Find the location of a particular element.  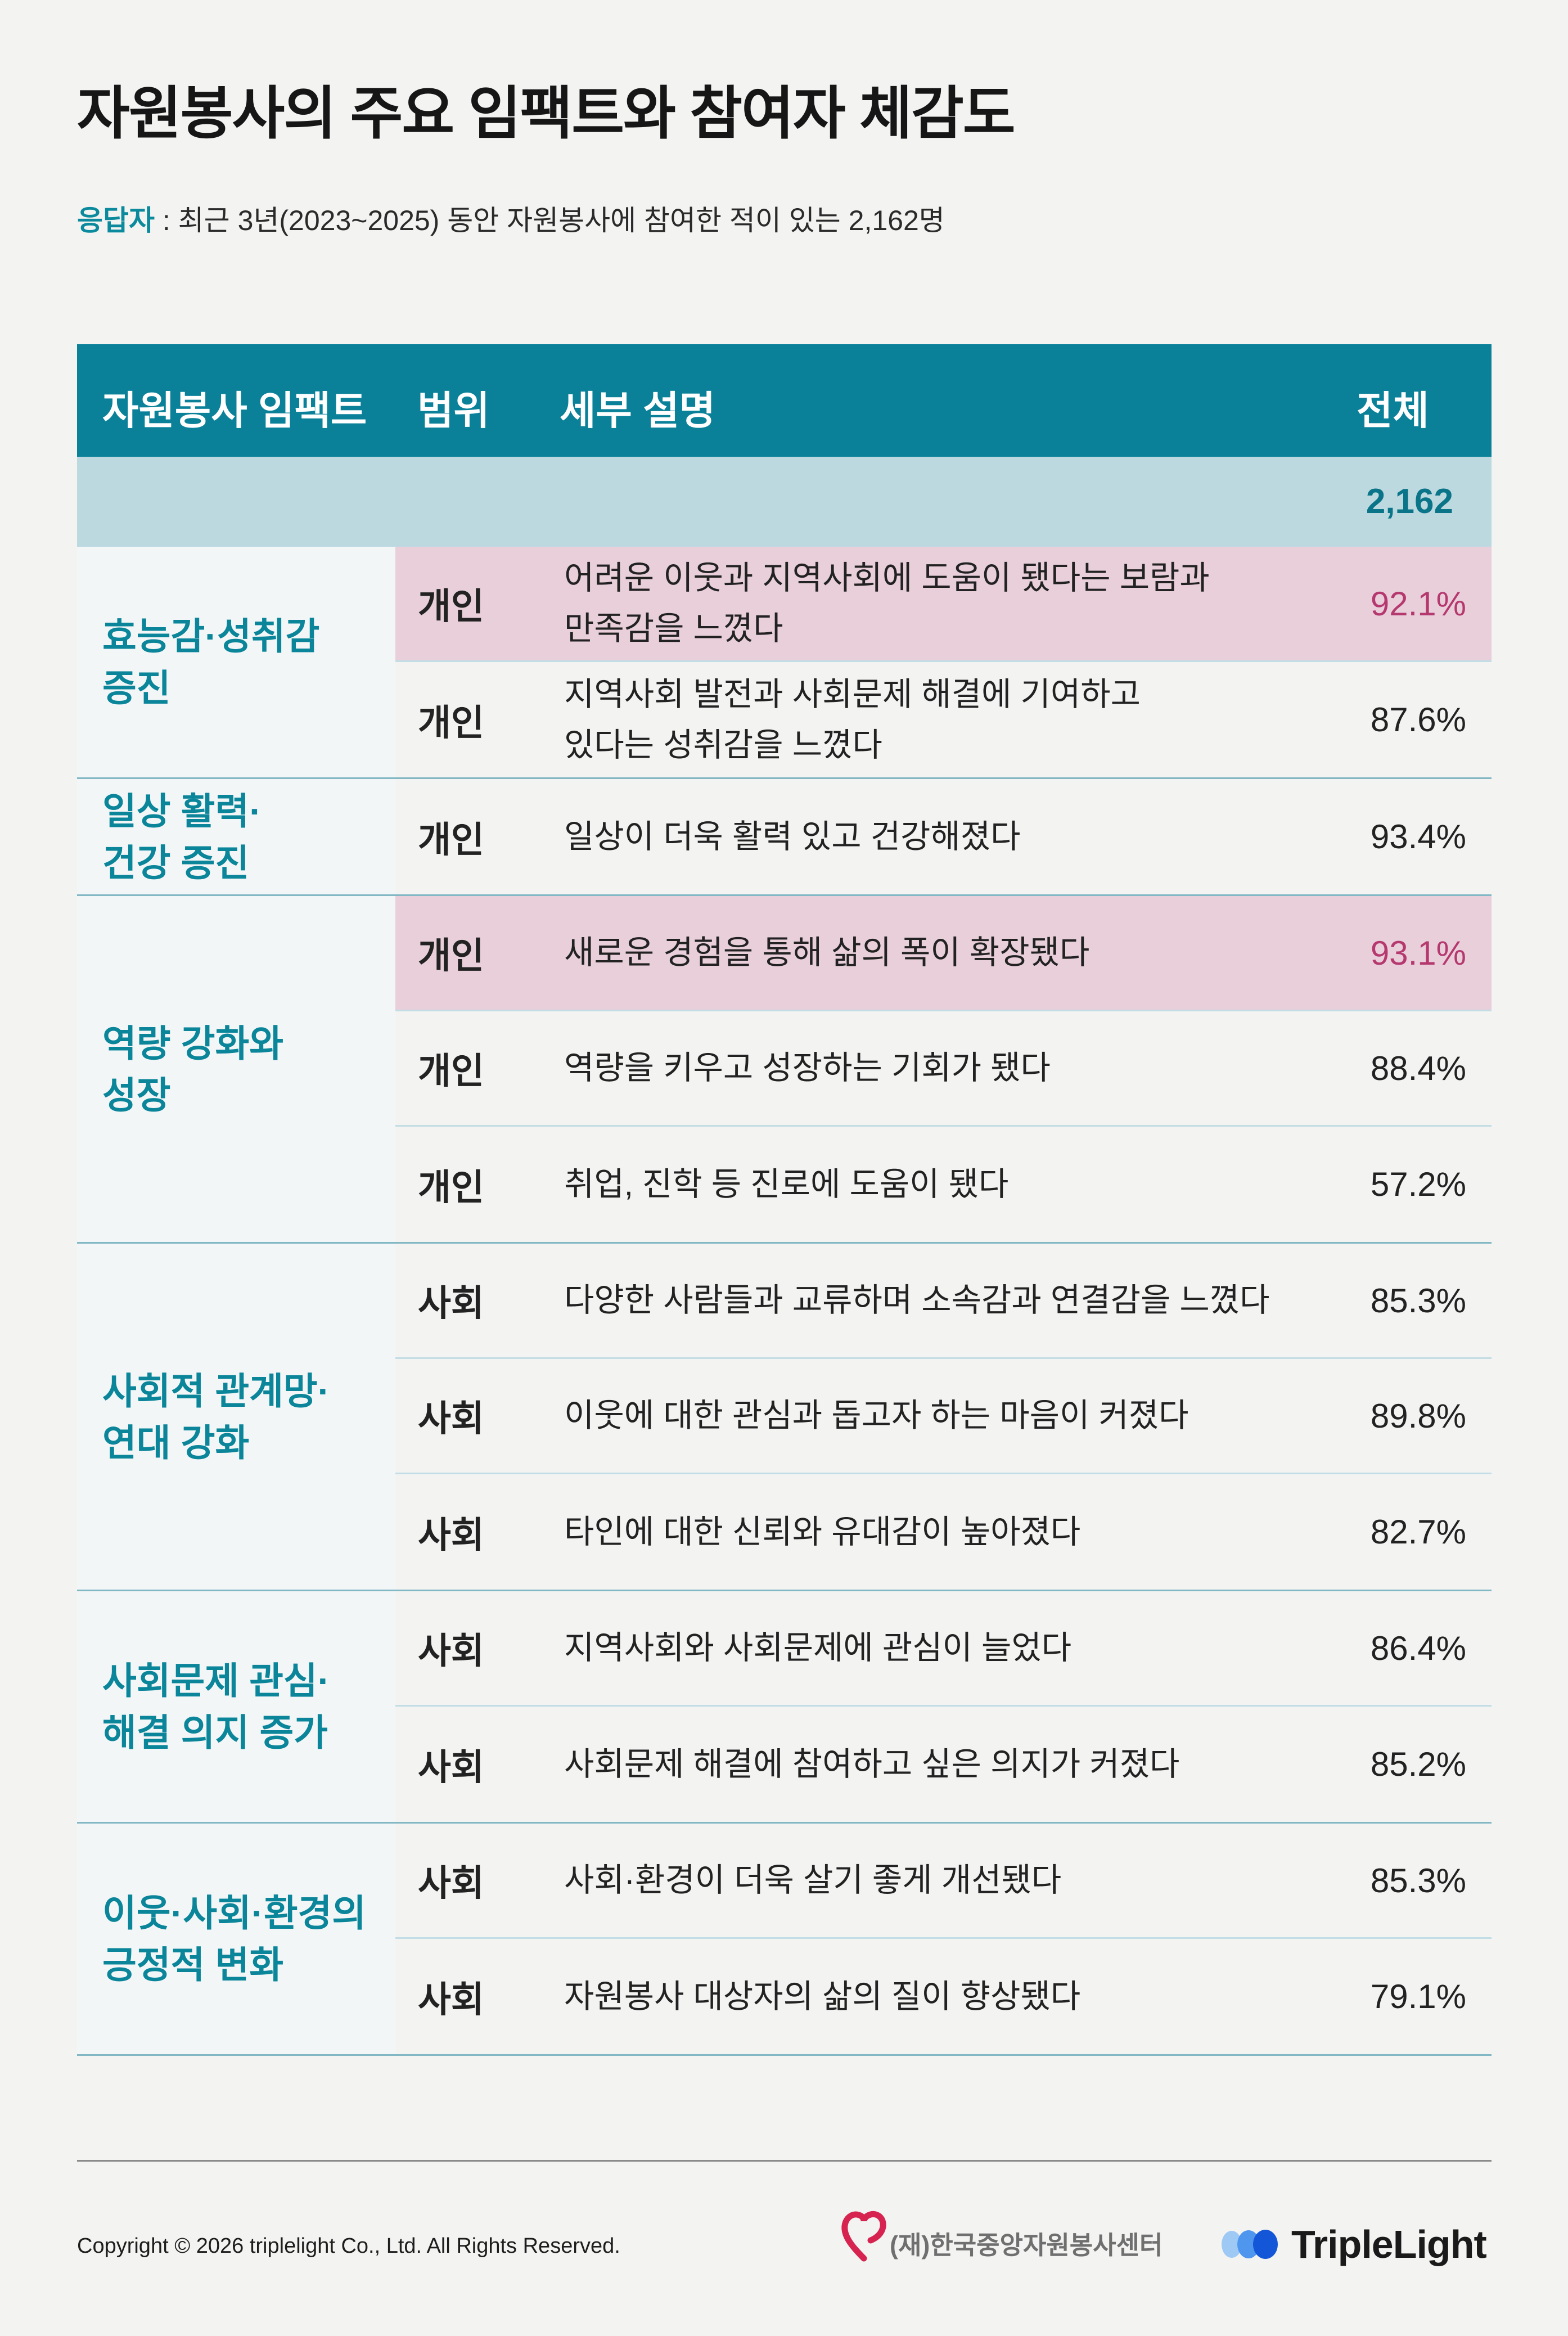

description-cell: 지역사회와 사회문제에 관심이 늘었다 is located at coordinates (943, 1648).